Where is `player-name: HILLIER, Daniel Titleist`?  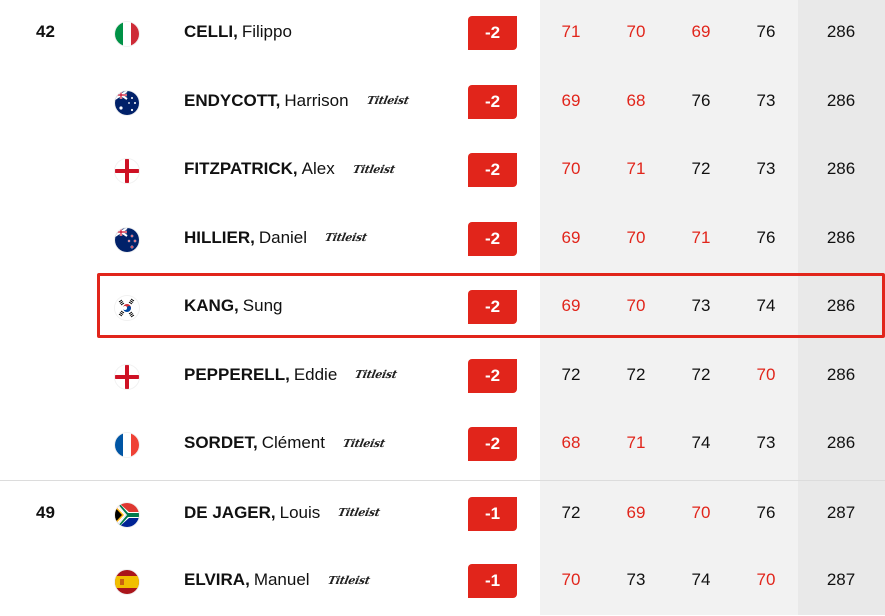 player-name: HILLIER, Daniel Titleist is located at coordinates (276, 237).